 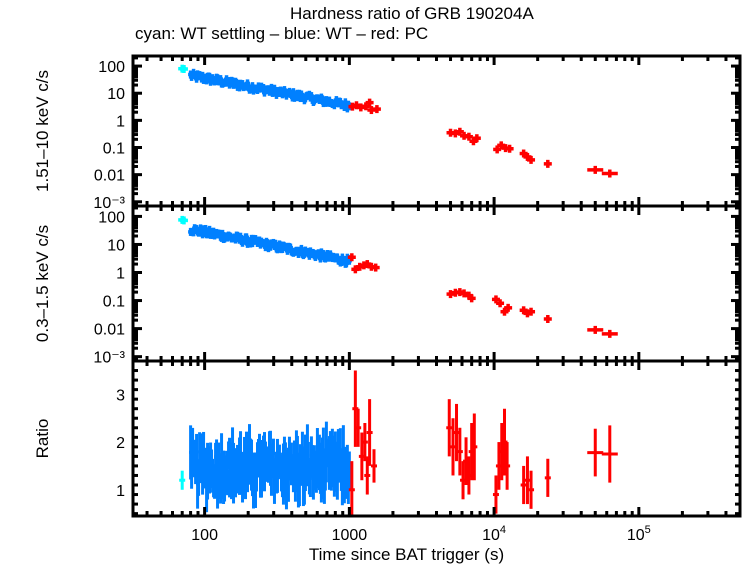 I want to click on x-tick-label: 1000, so click(x=350, y=535).